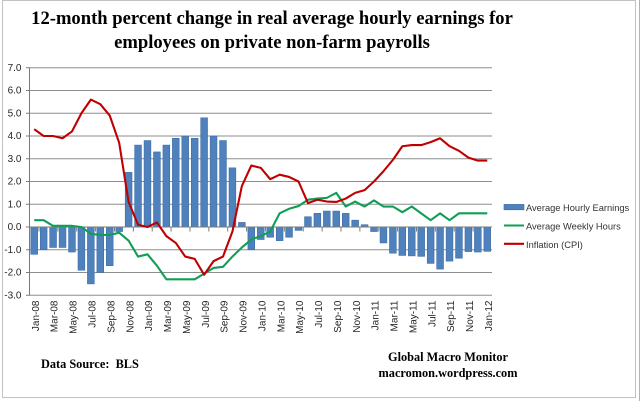 The width and height of the screenshot is (640, 401). I want to click on svg-text: Average Weekly Hours, so click(573, 227).